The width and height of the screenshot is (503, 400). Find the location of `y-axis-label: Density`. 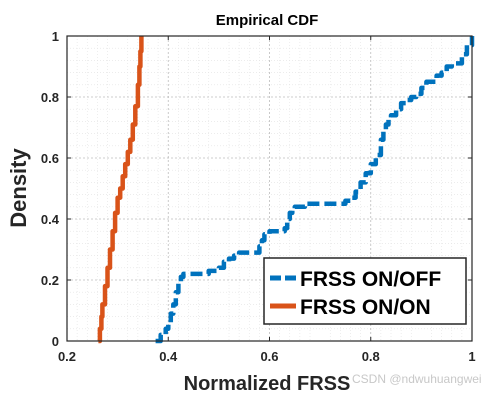

y-axis-label: Density is located at coordinates (18, 188).